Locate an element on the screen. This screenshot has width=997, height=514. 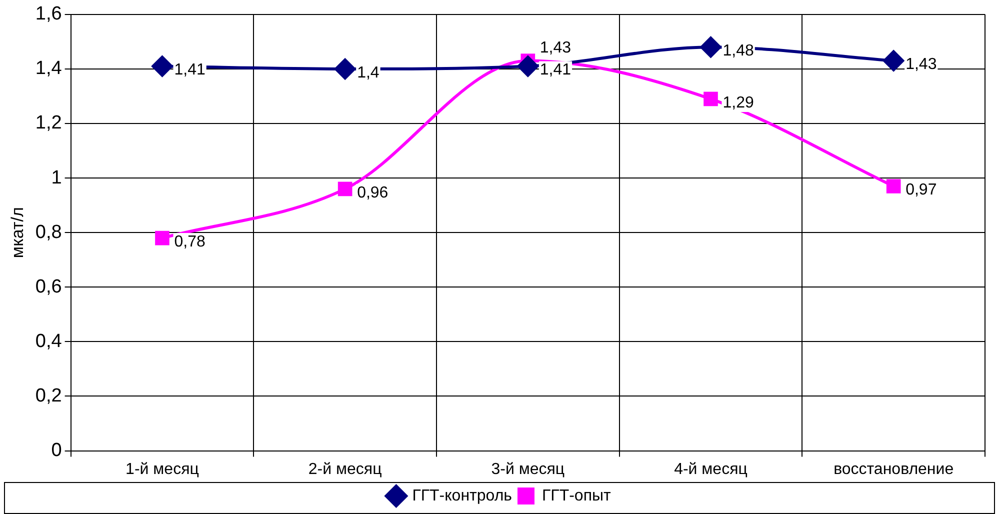
data-label: 0,78 is located at coordinates (190, 241).